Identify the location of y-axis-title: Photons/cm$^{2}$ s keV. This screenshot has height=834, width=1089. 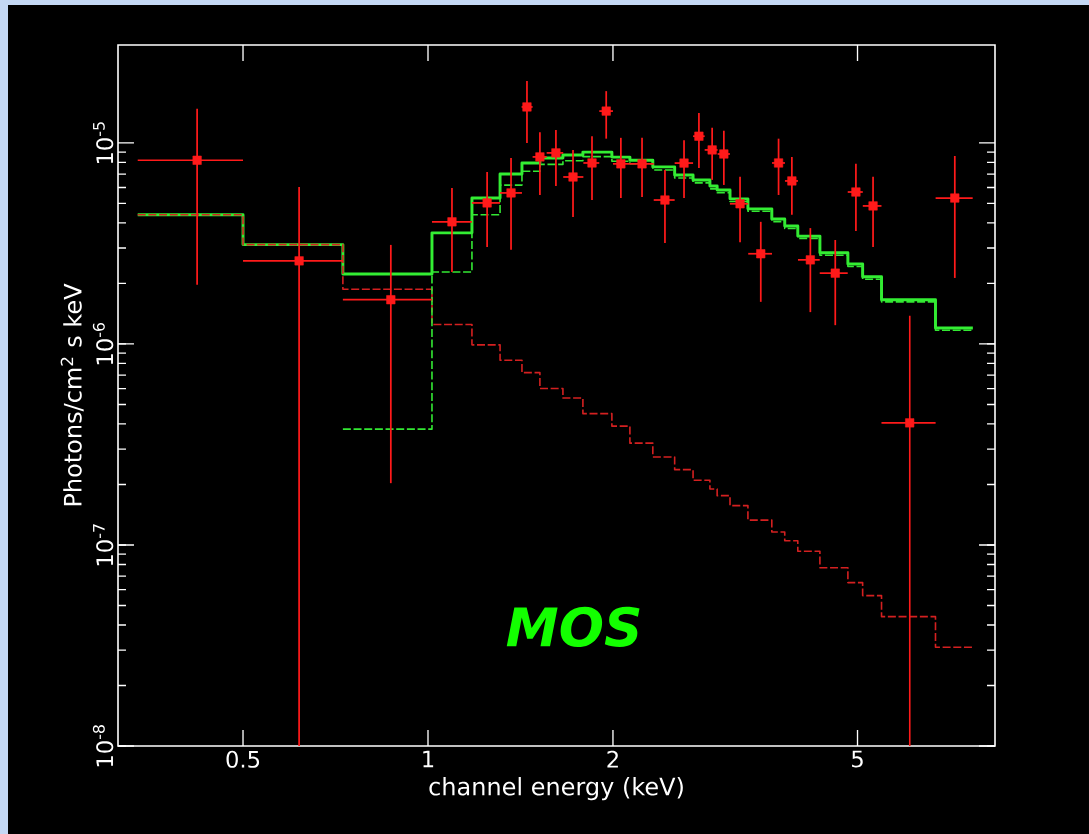
(72, 394).